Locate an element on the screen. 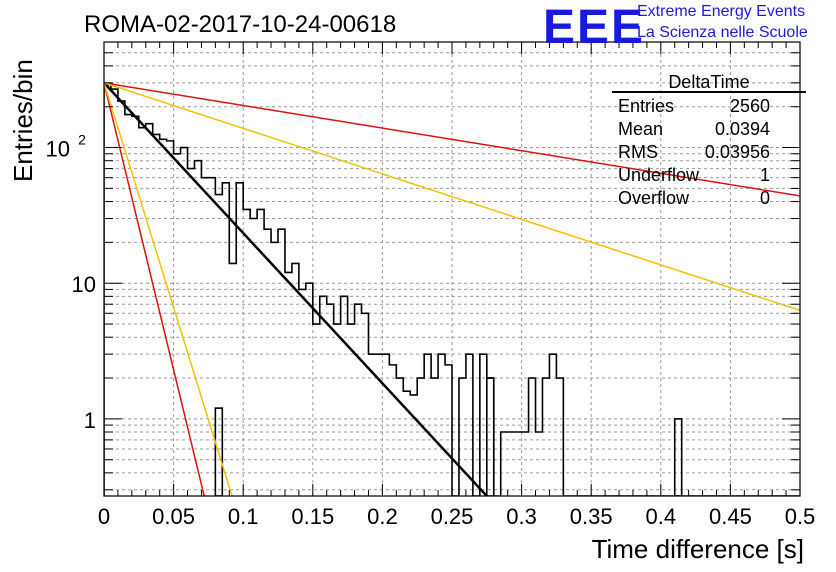 The image size is (836, 572). stats-label: Overflow is located at coordinates (654, 198).